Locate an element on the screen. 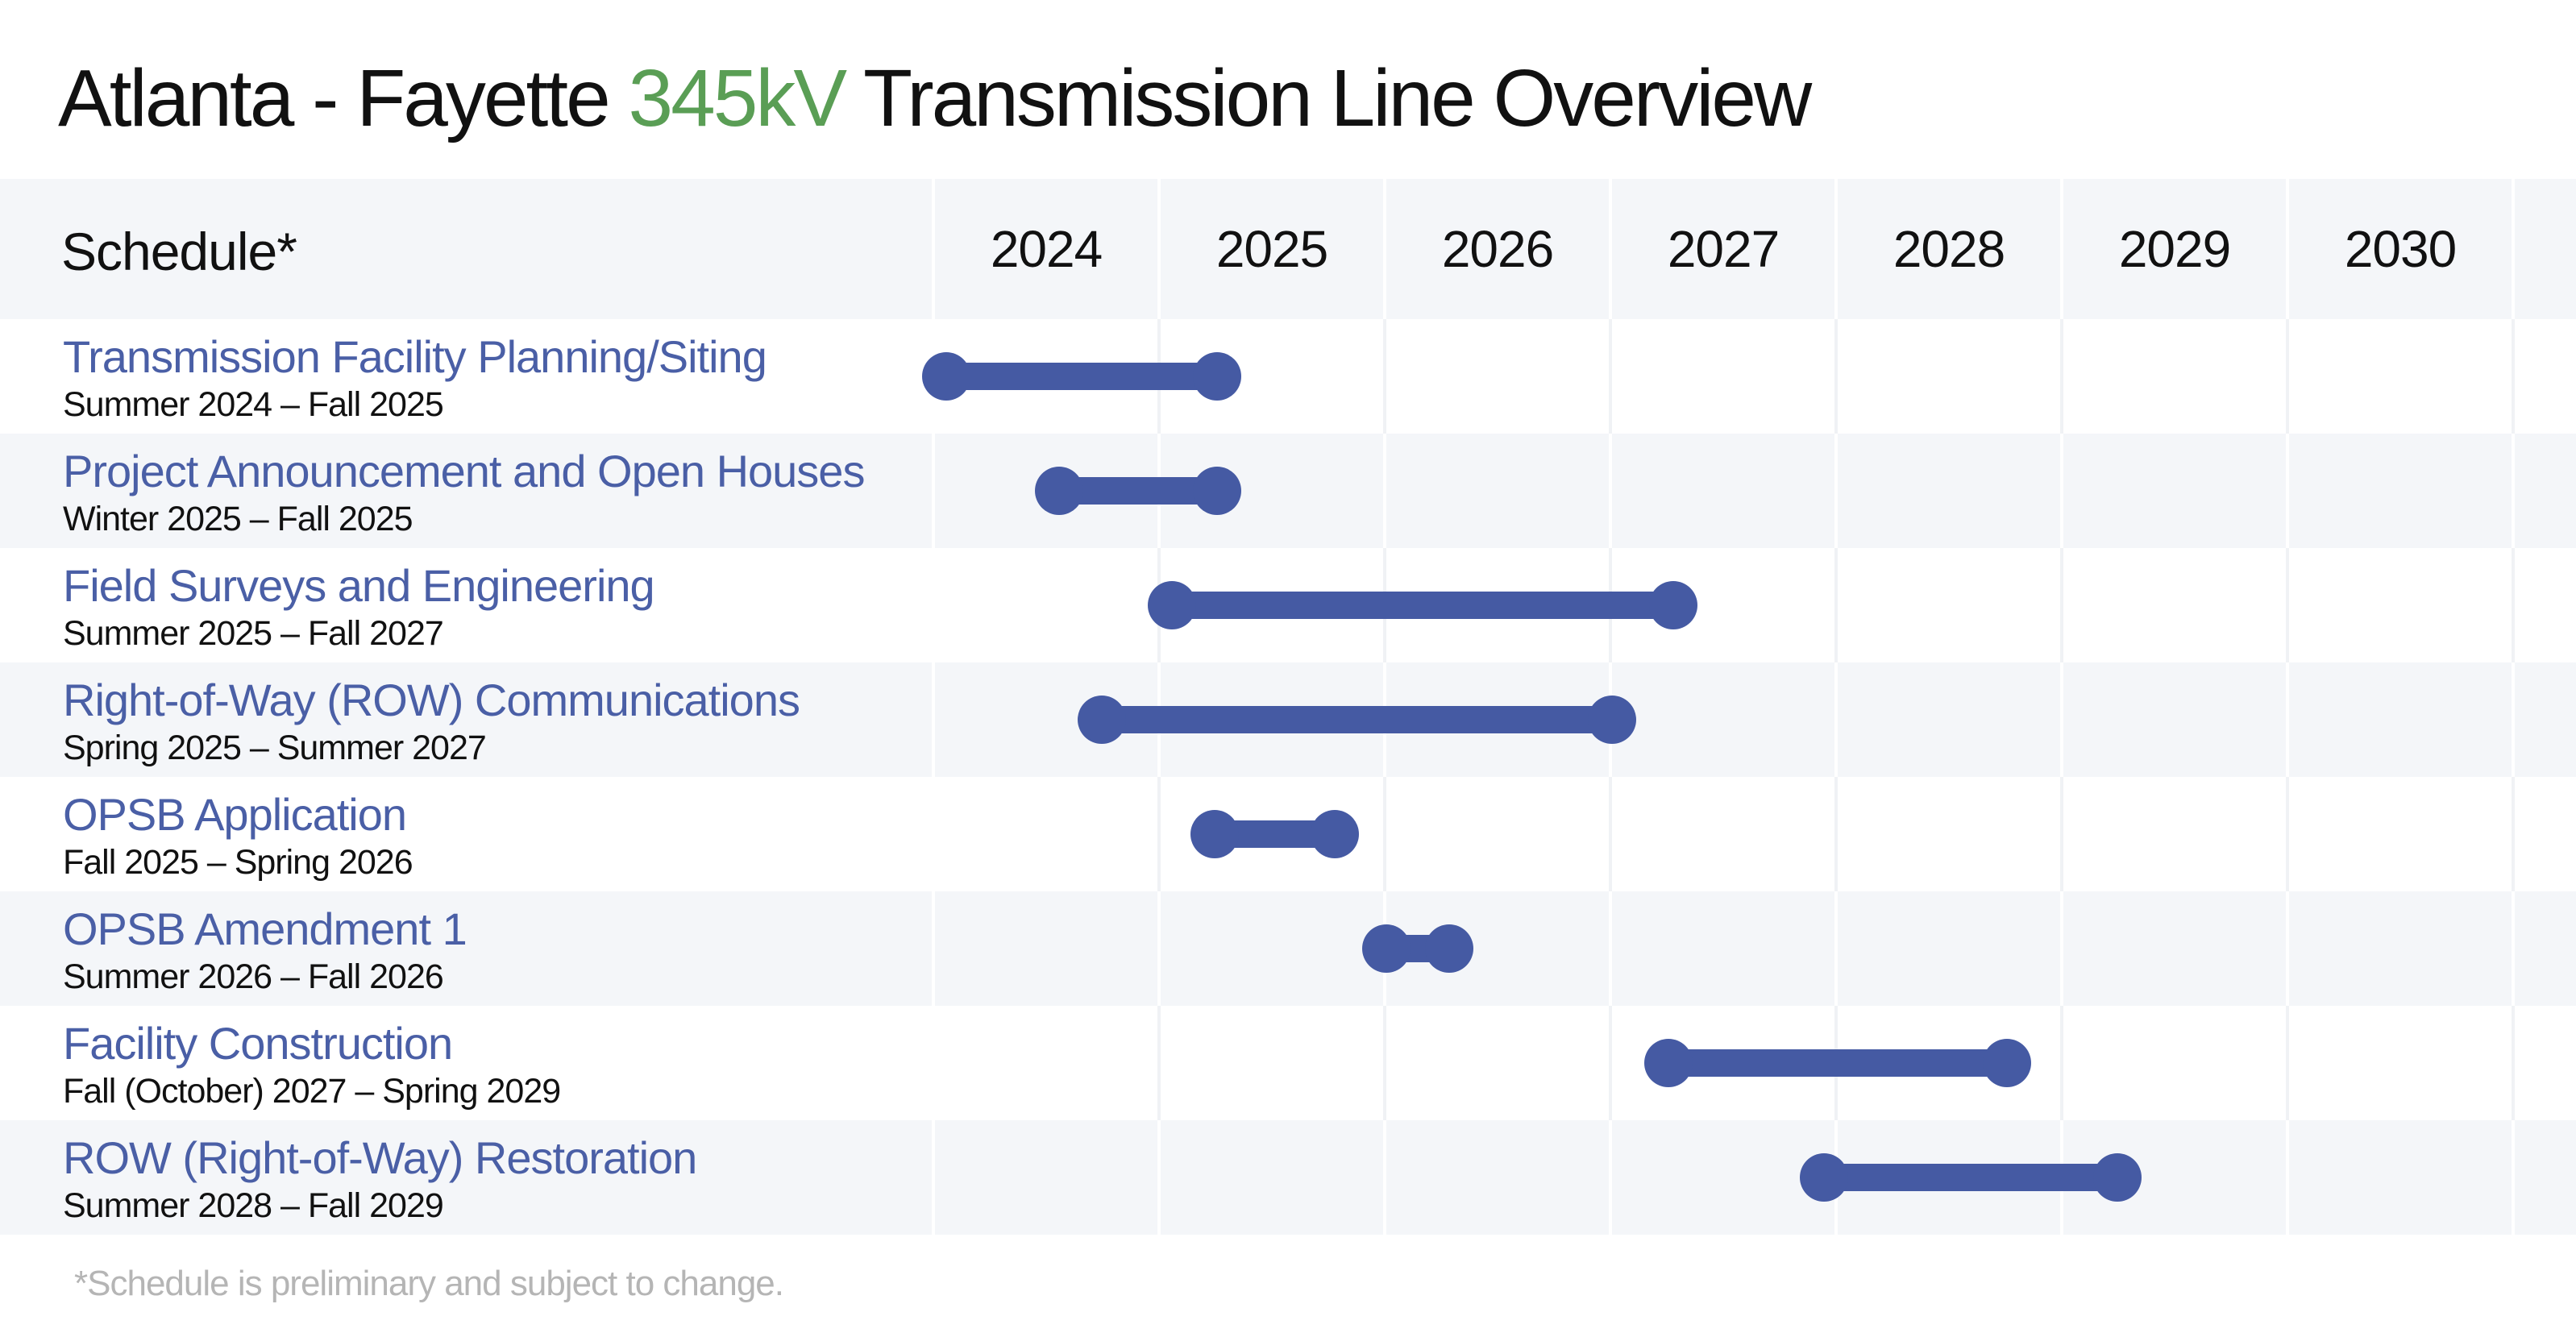 This screenshot has height=1333, width=2576. year-header-2030: 2030 is located at coordinates (2402, 249).